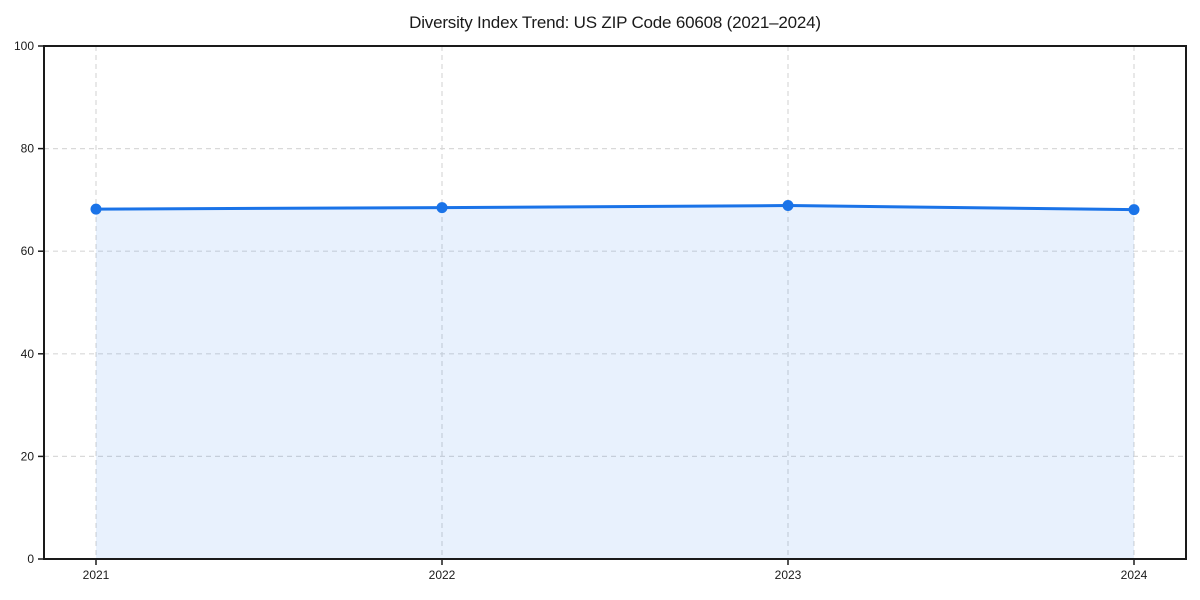 The image size is (1200, 600). Describe the element at coordinates (442, 208) in the screenshot. I see `data-point-2022` at that location.